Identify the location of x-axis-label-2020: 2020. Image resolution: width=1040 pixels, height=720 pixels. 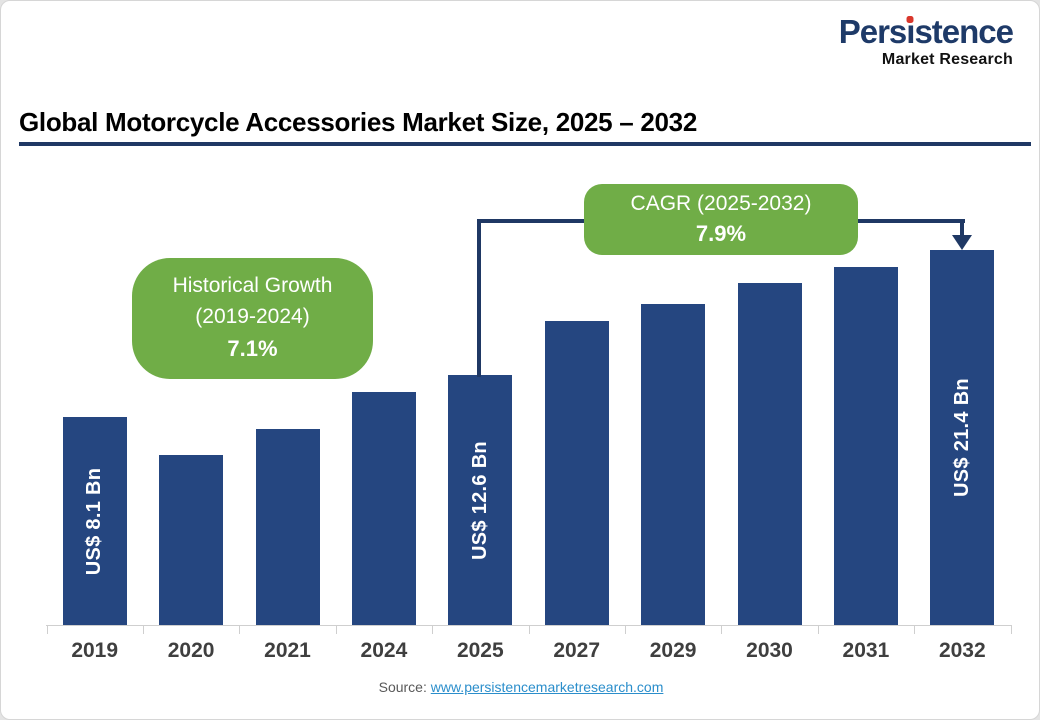
(191, 650).